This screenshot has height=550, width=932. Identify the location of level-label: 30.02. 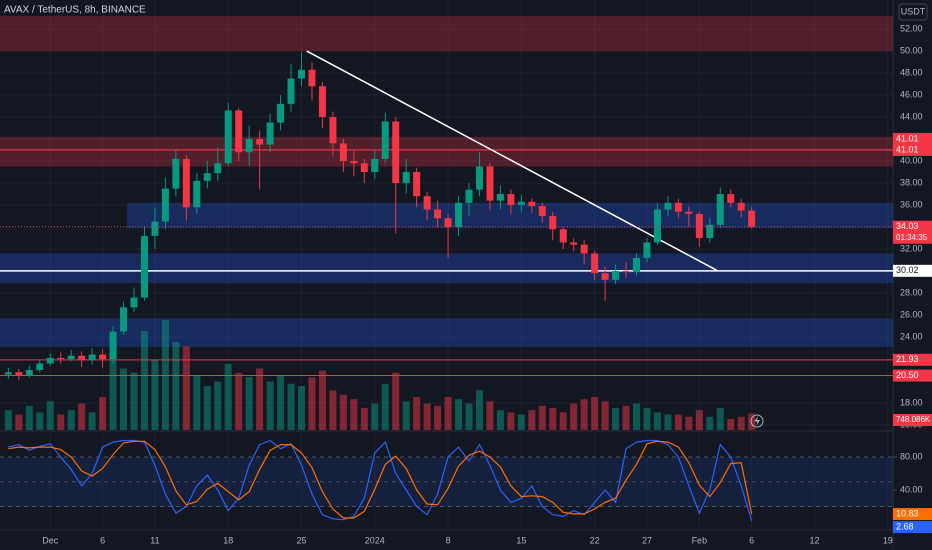
(907, 270).